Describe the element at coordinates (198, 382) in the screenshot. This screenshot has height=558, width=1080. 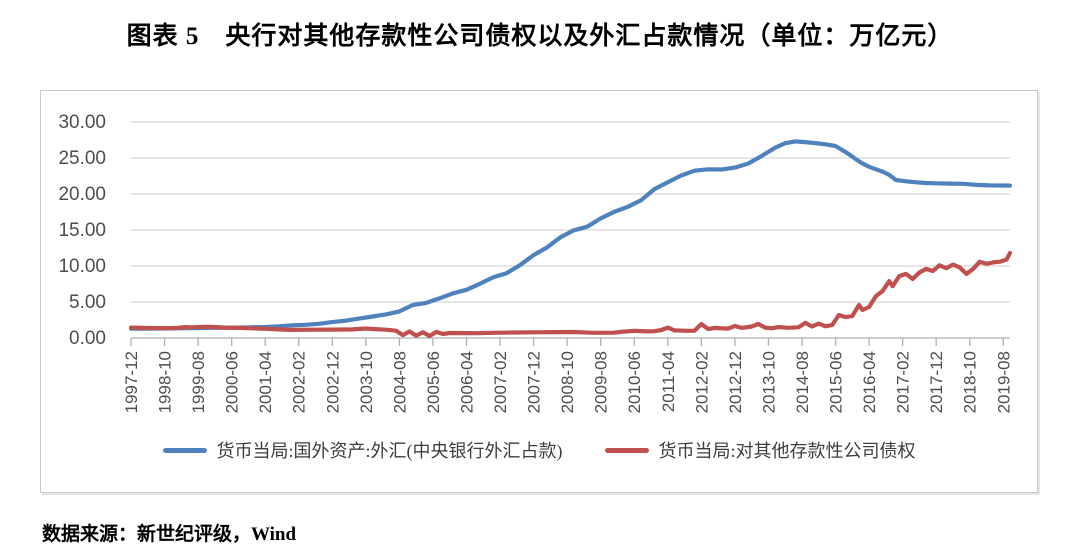
I see `x-tick-label: 1999-08` at that location.